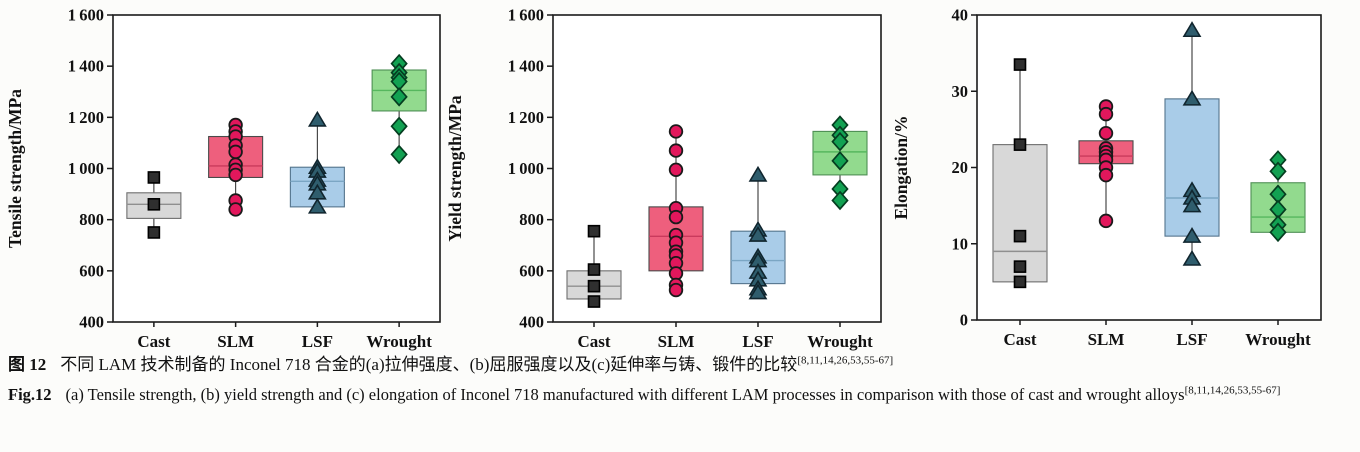 This screenshot has width=1360, height=452. What do you see at coordinates (526, 117) in the screenshot?
I see `y-tick-label: 1 200` at bounding box center [526, 117].